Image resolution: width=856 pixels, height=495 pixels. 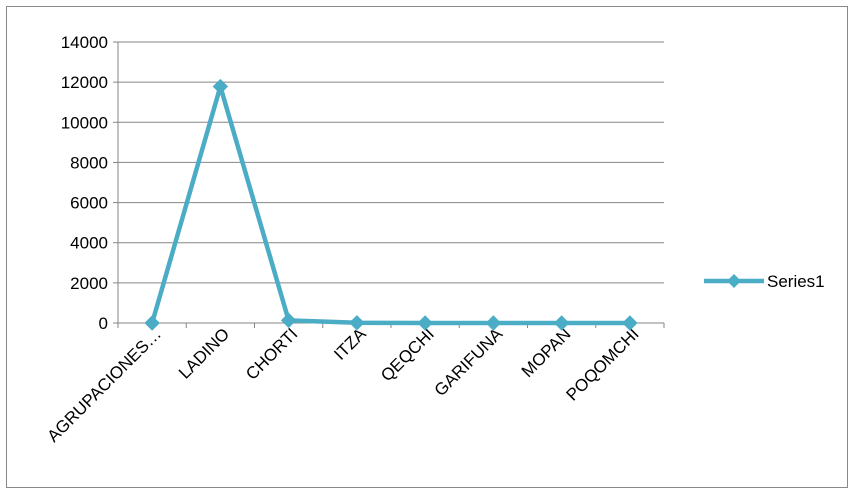 I want to click on x-tick-label: QEQCHI, so click(x=407, y=354).